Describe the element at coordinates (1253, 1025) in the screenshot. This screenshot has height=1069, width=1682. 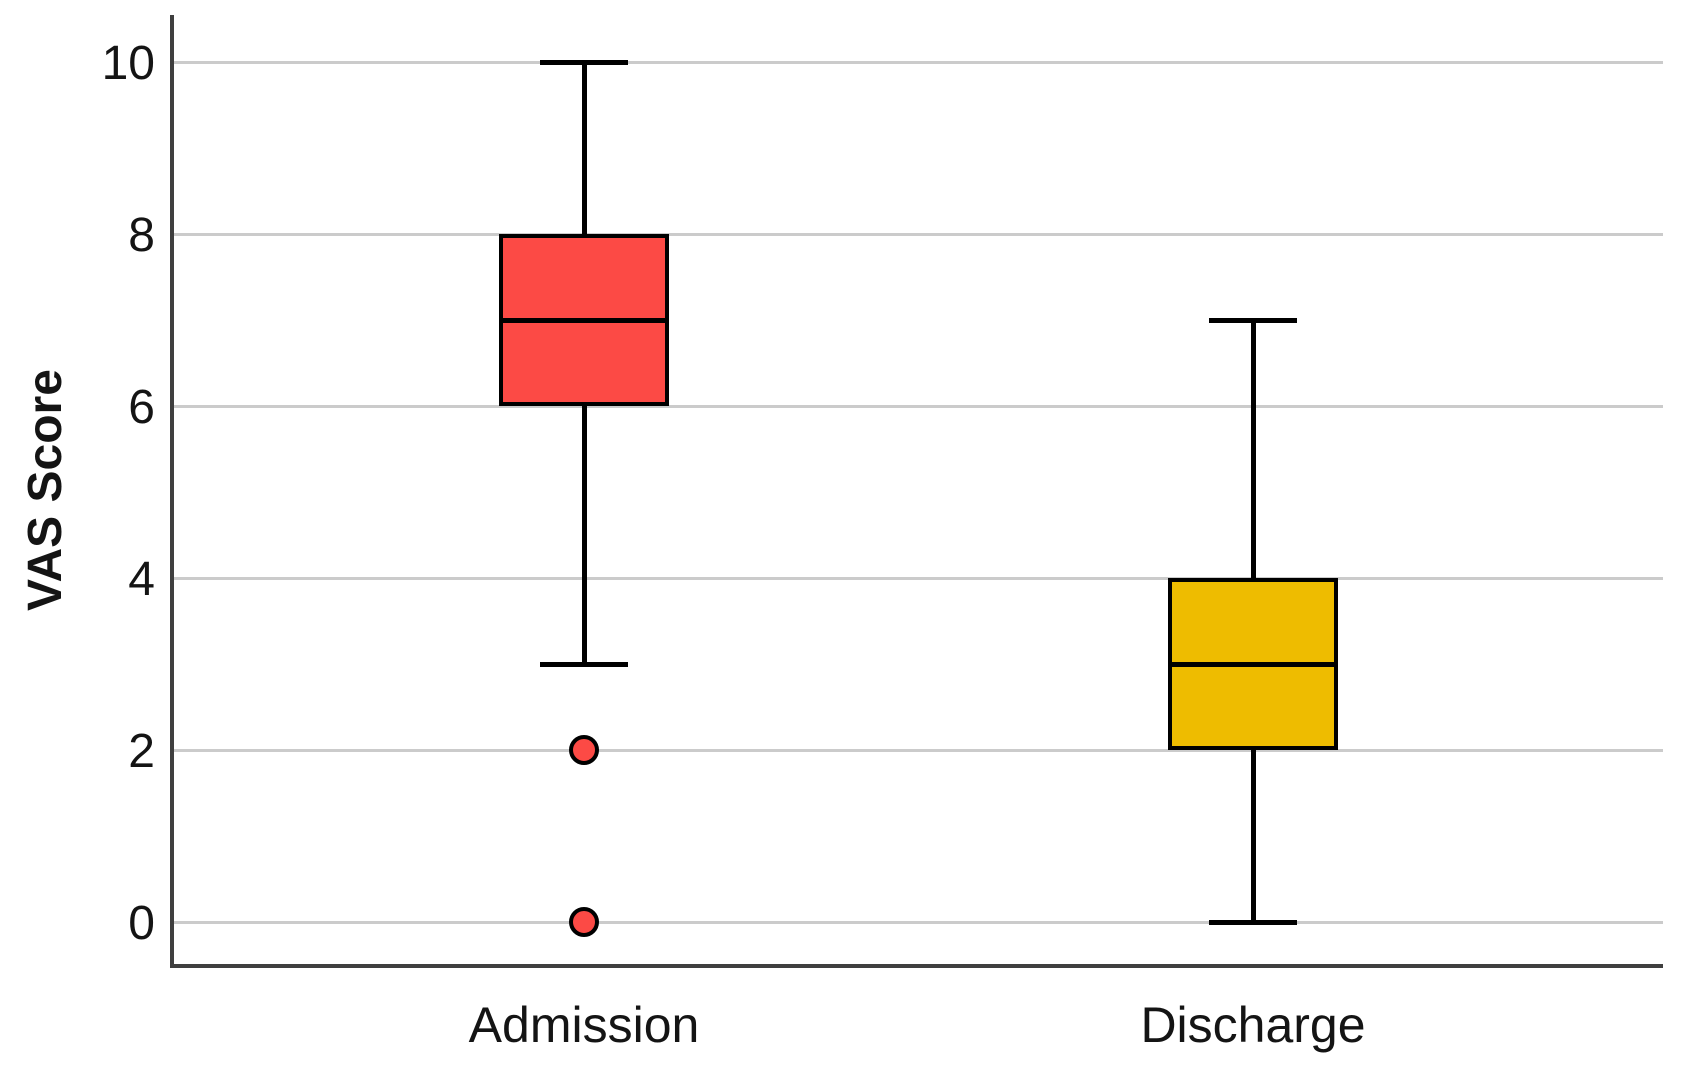
I see `x-category-label-discharge: Discharge` at that location.